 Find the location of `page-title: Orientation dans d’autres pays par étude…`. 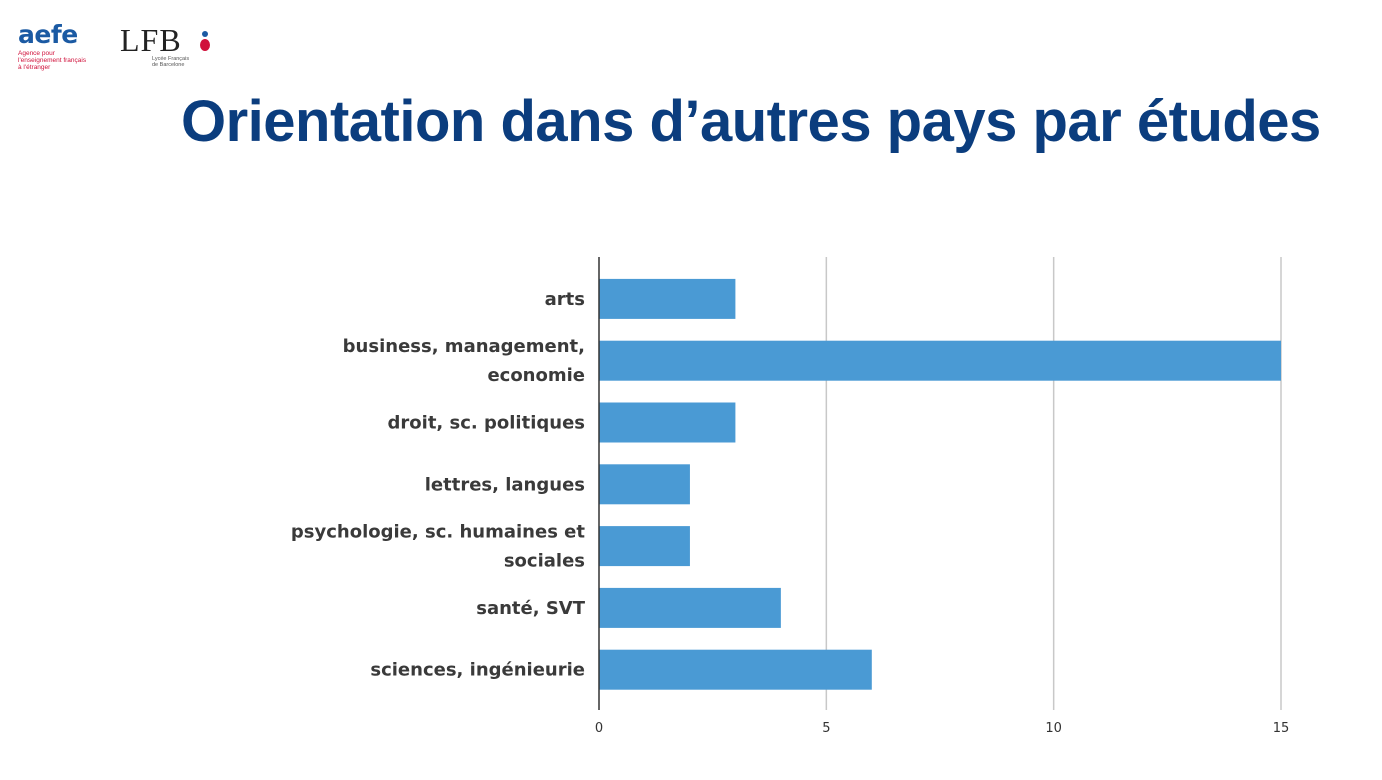

page-title: Orientation dans d’autres pays par étude… is located at coordinates (751, 121).